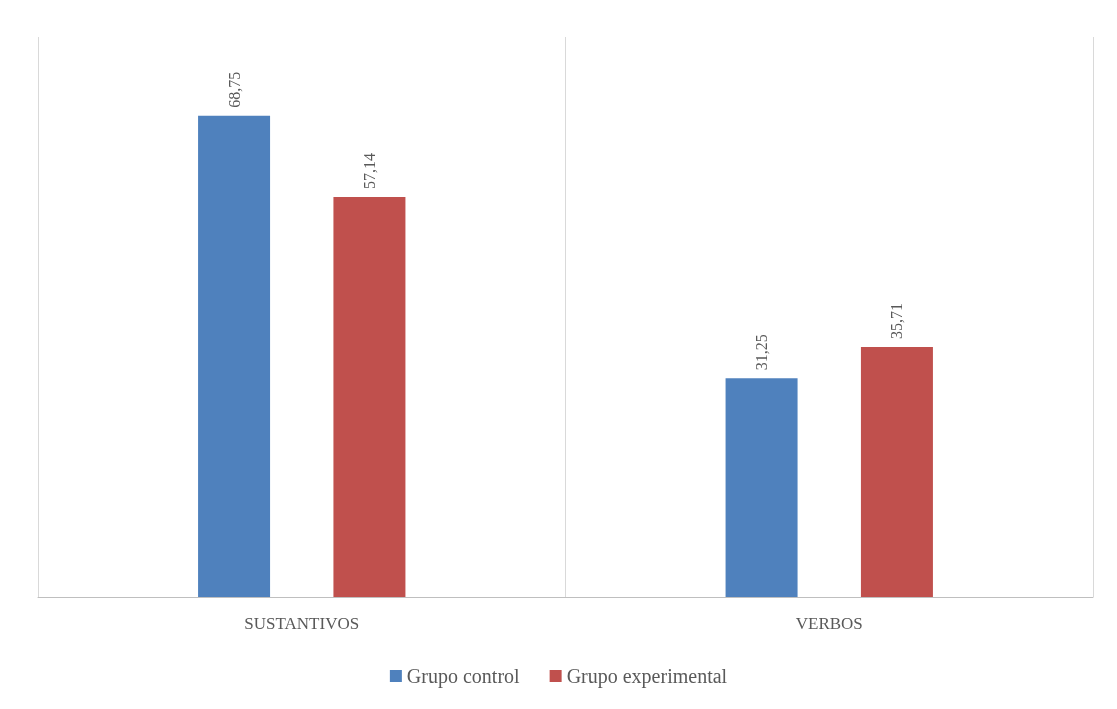 The image size is (1117, 709). What do you see at coordinates (234, 89) in the screenshot?
I see `data-label: 68,75` at bounding box center [234, 89].